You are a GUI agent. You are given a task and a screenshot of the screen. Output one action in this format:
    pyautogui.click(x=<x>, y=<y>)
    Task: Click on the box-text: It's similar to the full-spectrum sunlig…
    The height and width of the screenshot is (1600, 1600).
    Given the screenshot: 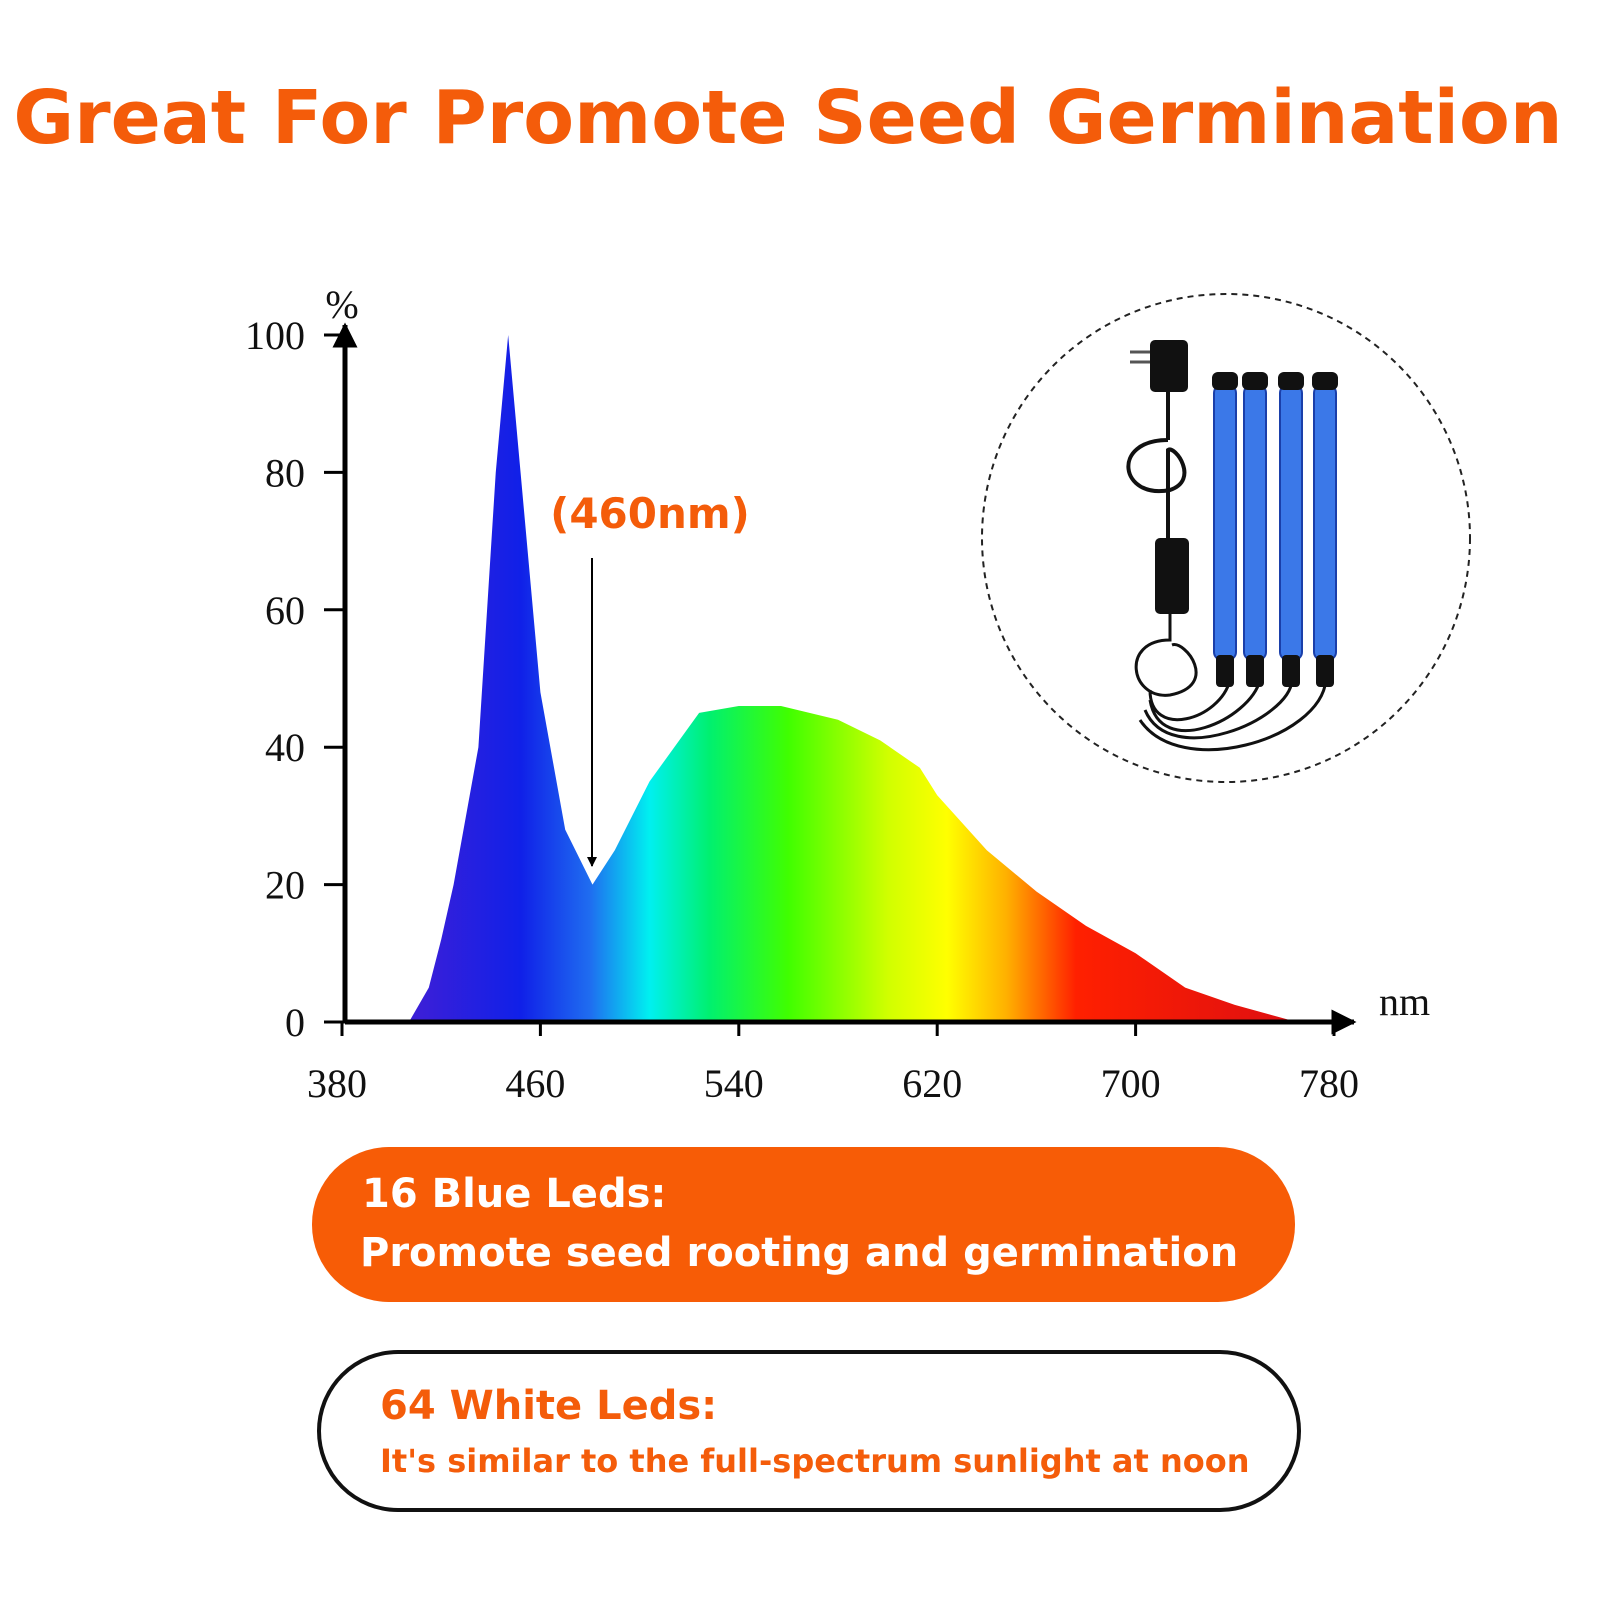 What is the action you would take?
    pyautogui.click(x=814, y=1461)
    